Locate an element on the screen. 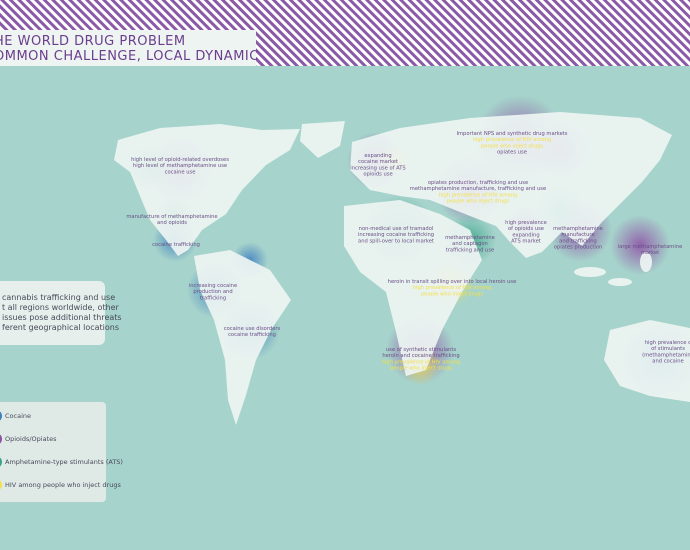  annotation-line: opioids use is located at coordinates (377, 175).